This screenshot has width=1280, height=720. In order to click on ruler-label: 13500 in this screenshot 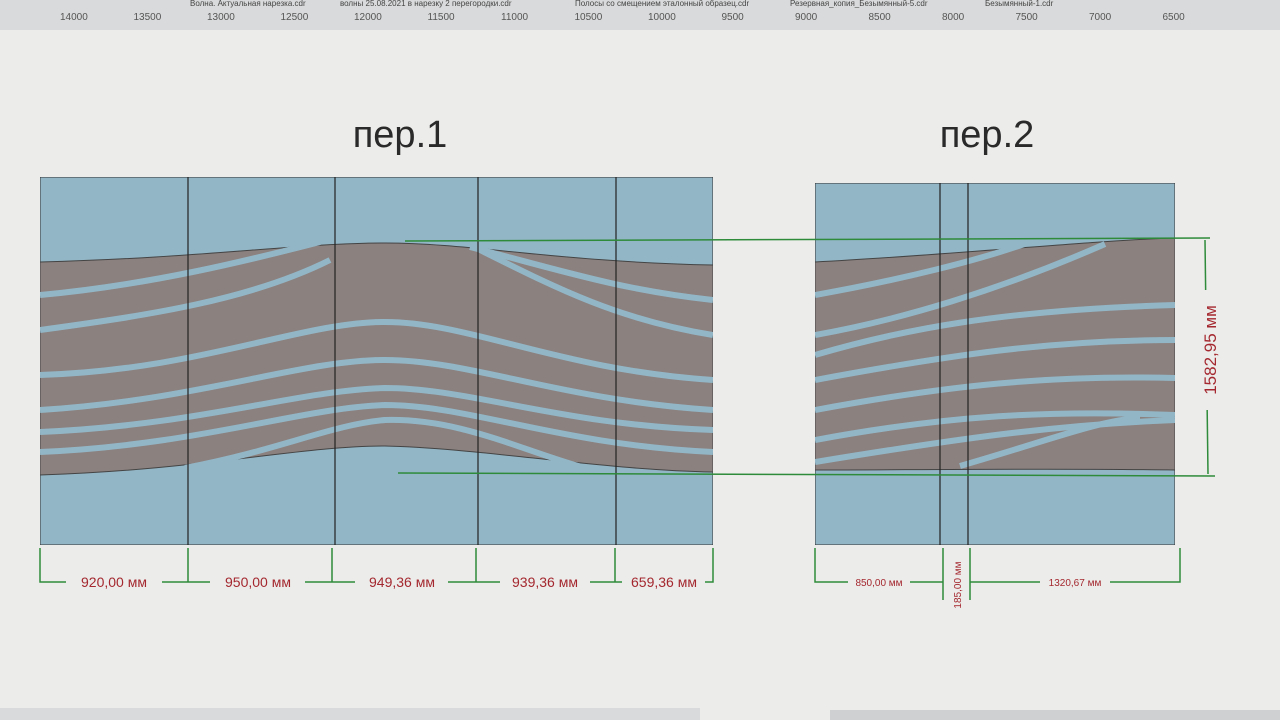, I will do `click(148, 17)`.